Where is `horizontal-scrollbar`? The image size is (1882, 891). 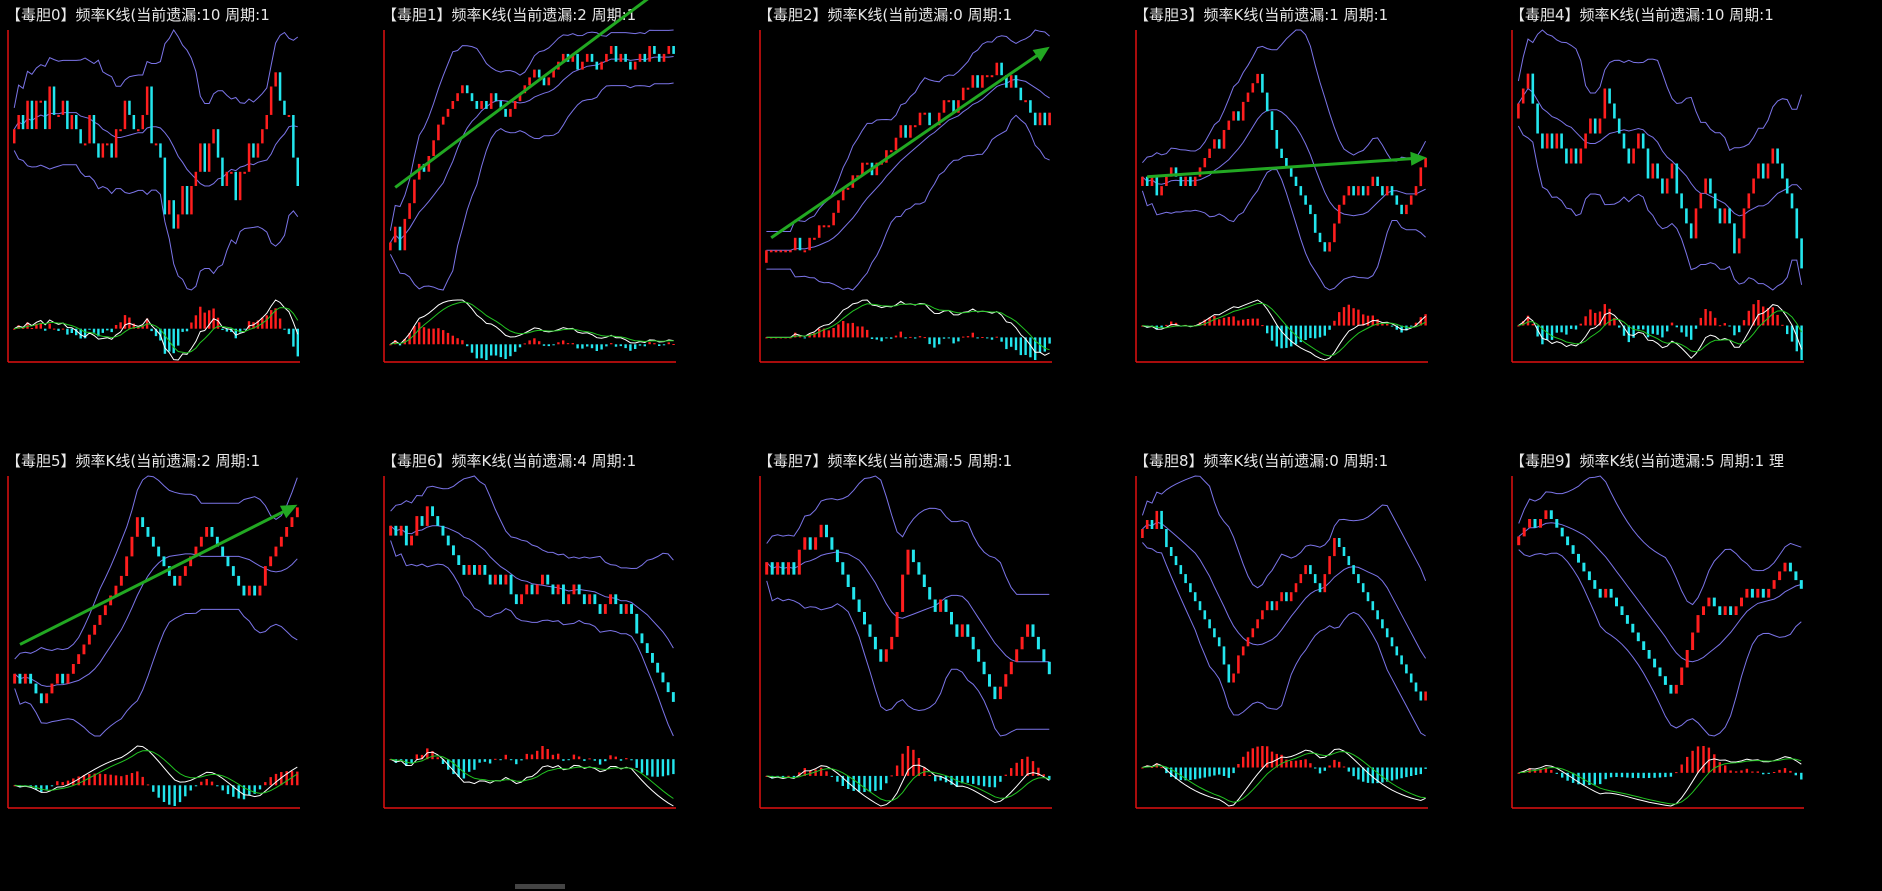
horizontal-scrollbar is located at coordinates (540, 886).